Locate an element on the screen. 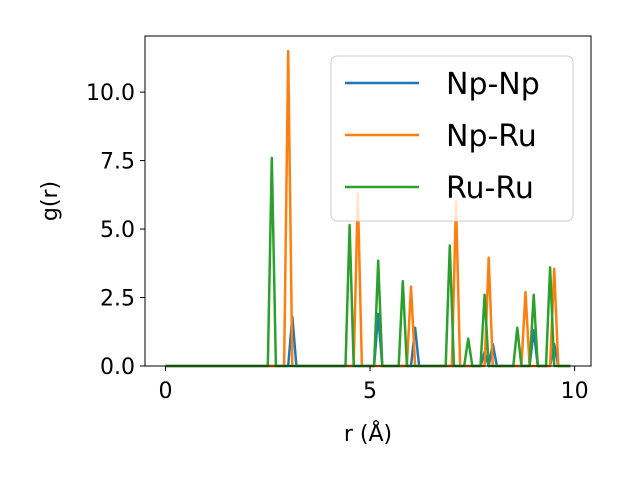 The image size is (640, 480). y-tick-label: 10.0 is located at coordinates (110, 93).